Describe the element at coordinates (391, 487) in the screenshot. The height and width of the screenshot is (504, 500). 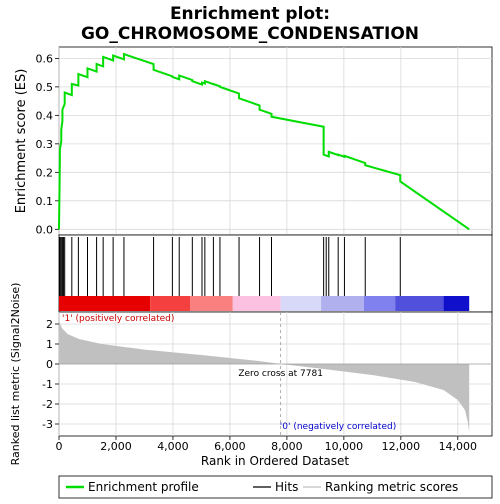
I see `legend-label: Ranking metric scores` at that location.